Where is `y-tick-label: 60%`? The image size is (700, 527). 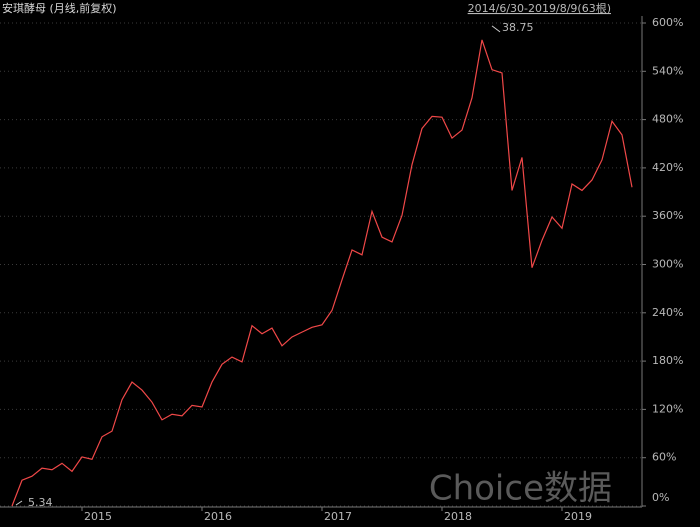 y-tick-label: 60% is located at coordinates (664, 457).